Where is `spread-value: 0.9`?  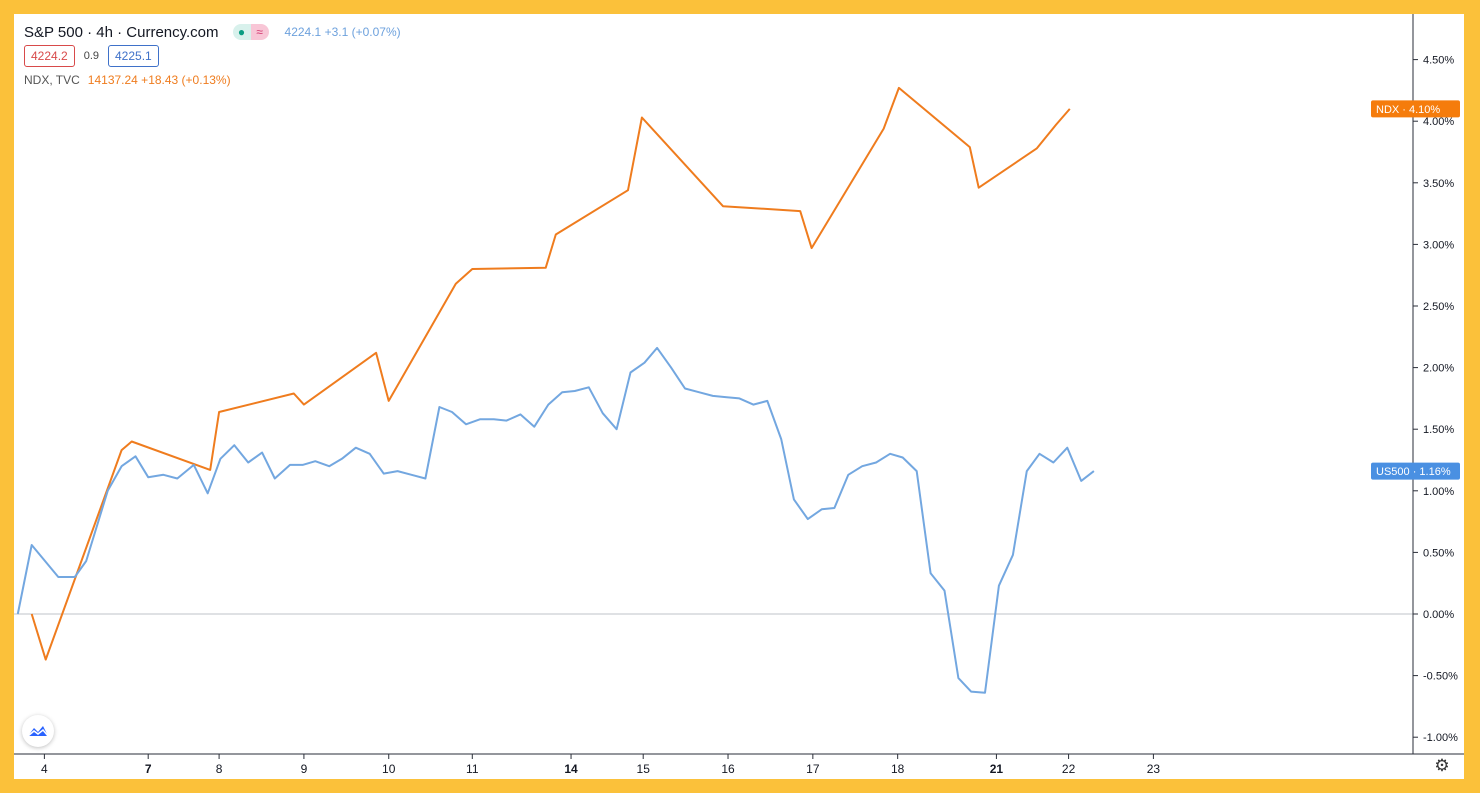 spread-value: 0.9 is located at coordinates (91, 56).